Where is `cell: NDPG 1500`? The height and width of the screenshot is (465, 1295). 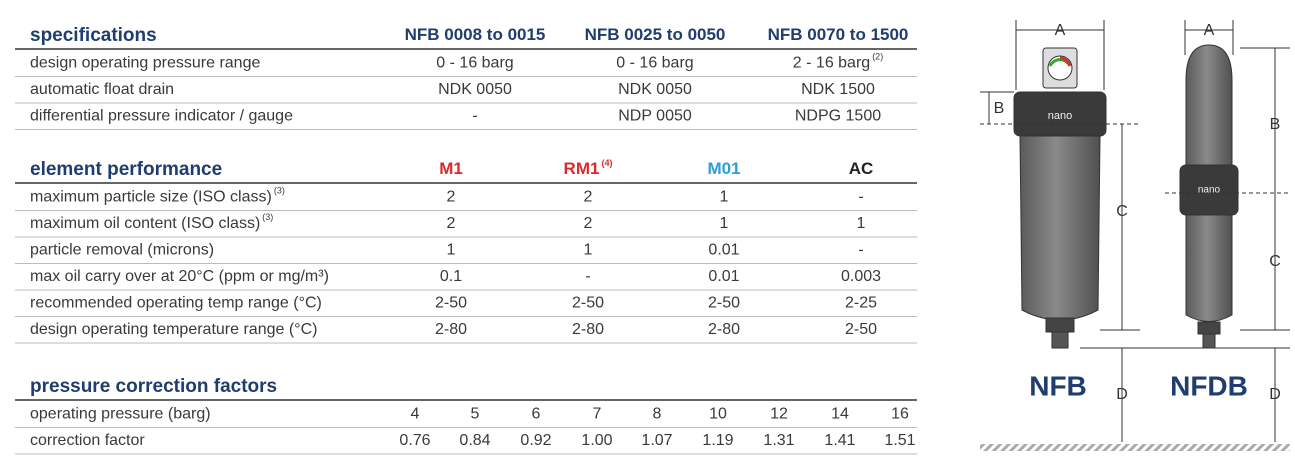 cell: NDPG 1500 is located at coordinates (838, 116).